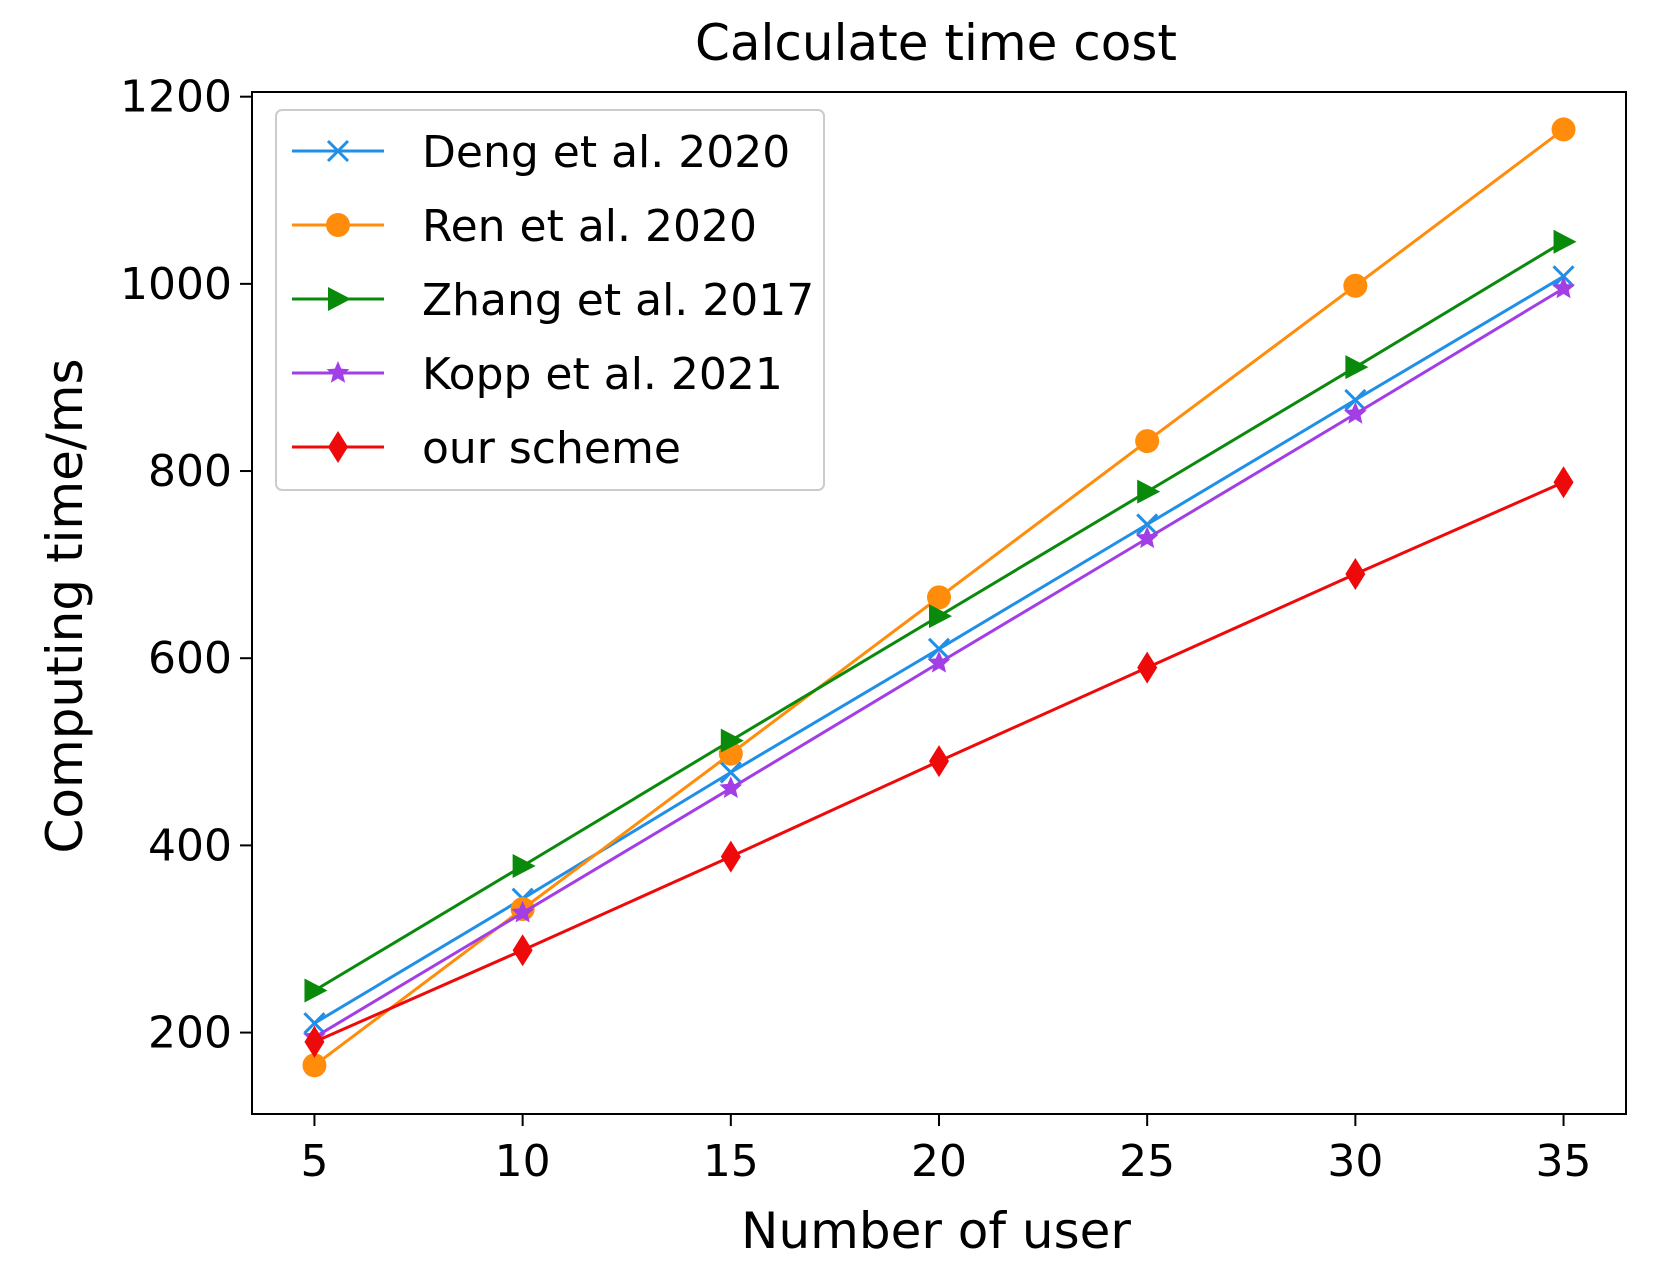 This screenshot has width=1659, height=1277. I want to click on x-tick-label: 15, so click(731, 1161).